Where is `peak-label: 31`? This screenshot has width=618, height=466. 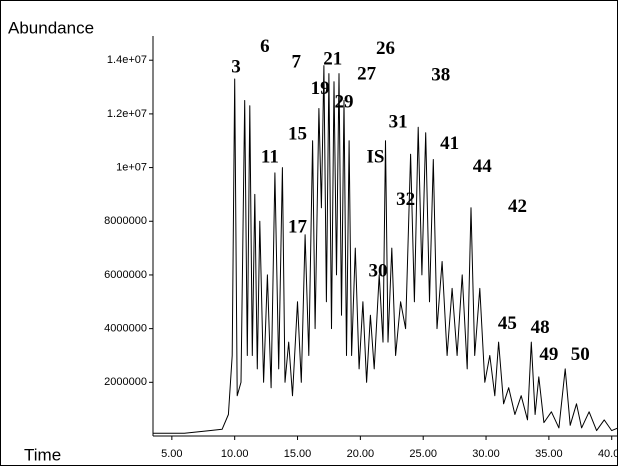
peak-label: 31 is located at coordinates (398, 121).